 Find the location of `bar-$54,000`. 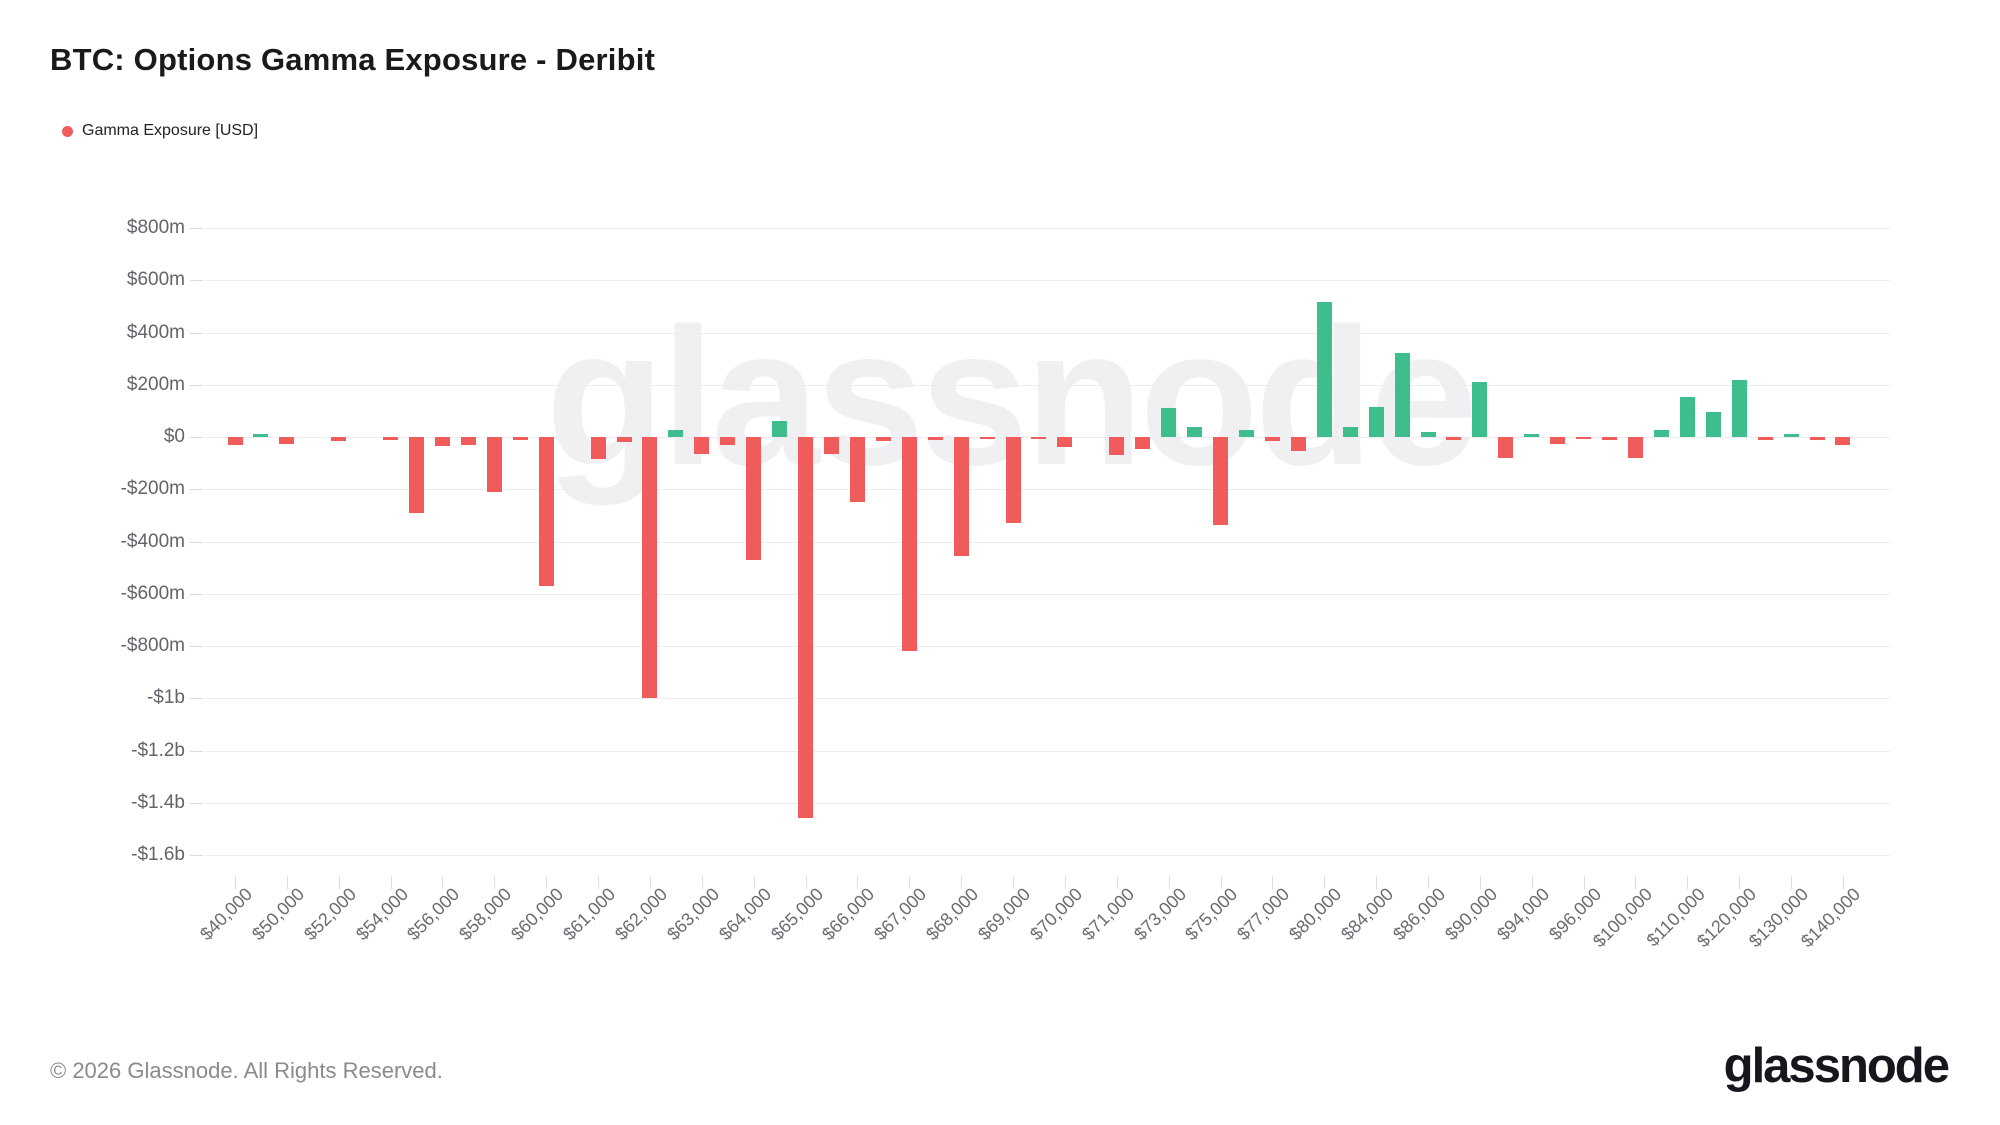

bar-$54,000 is located at coordinates (391, 438).